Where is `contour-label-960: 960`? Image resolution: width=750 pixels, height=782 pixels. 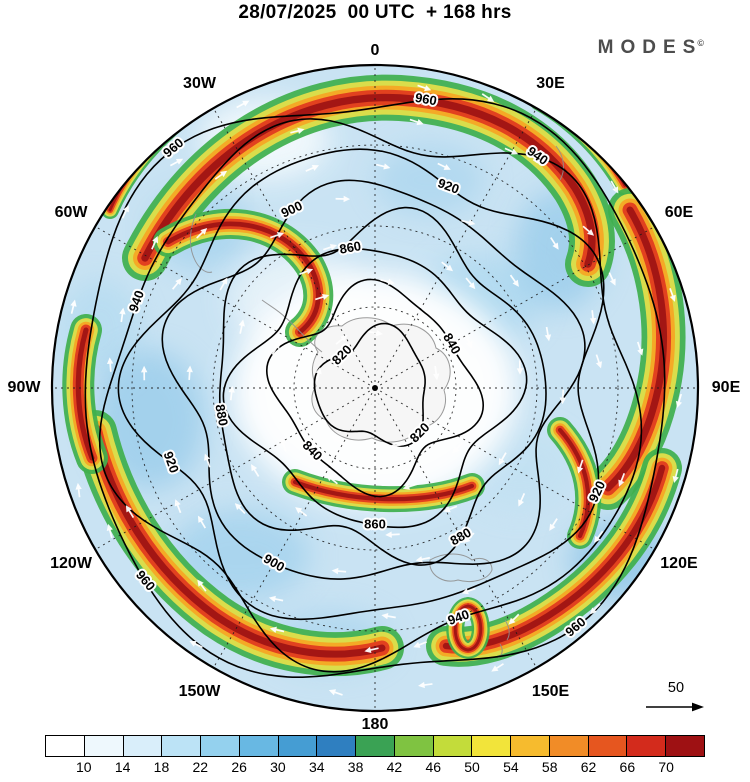
contour-label-960: 960 is located at coordinates (426, 99).